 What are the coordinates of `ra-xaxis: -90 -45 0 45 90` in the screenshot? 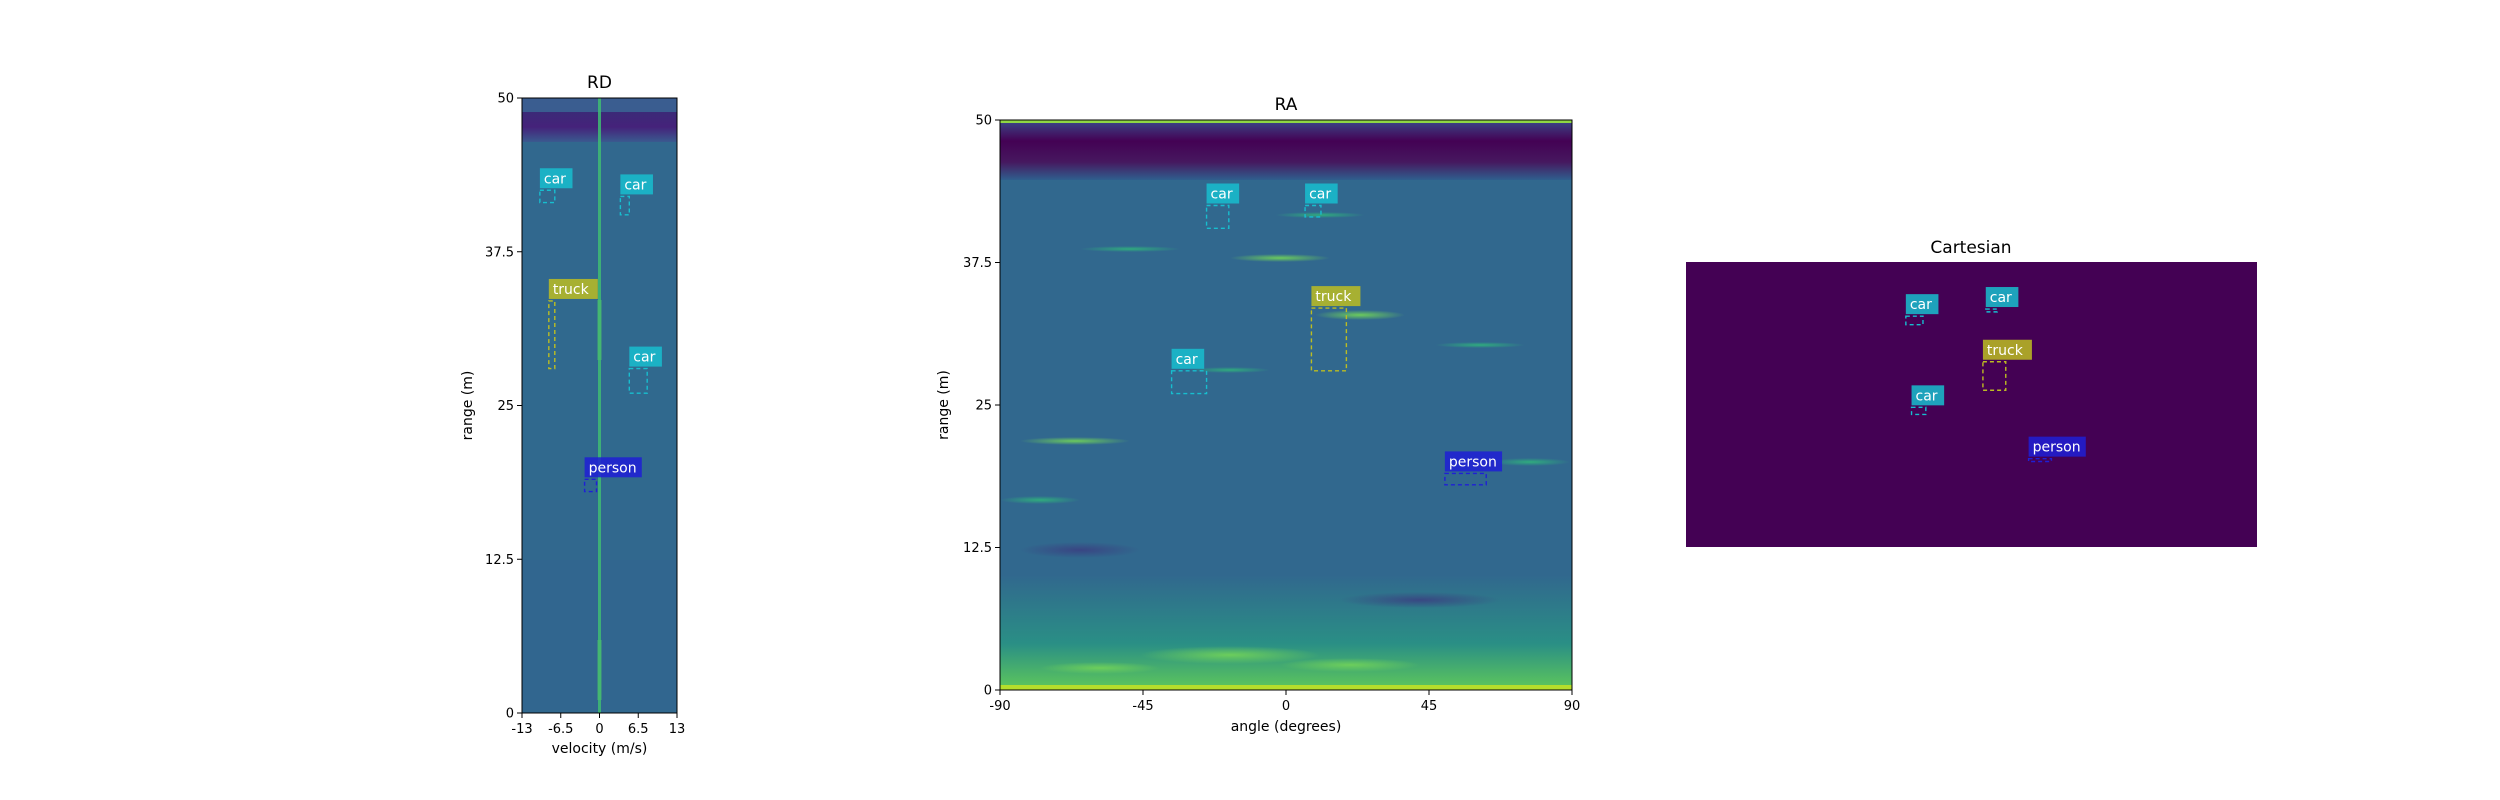 It's located at (1284, 702).